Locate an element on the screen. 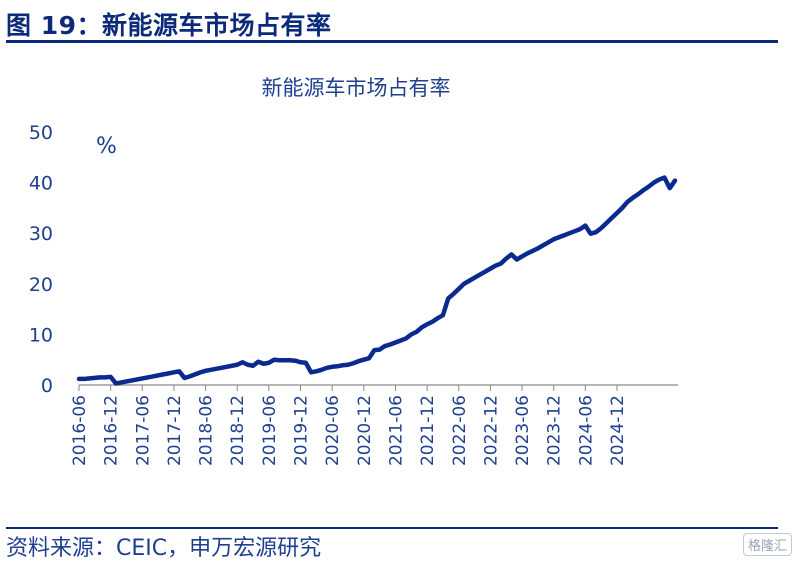 This screenshot has height=562, width=798. x-tick-label: 2019-06 is located at coordinates (270, 430).